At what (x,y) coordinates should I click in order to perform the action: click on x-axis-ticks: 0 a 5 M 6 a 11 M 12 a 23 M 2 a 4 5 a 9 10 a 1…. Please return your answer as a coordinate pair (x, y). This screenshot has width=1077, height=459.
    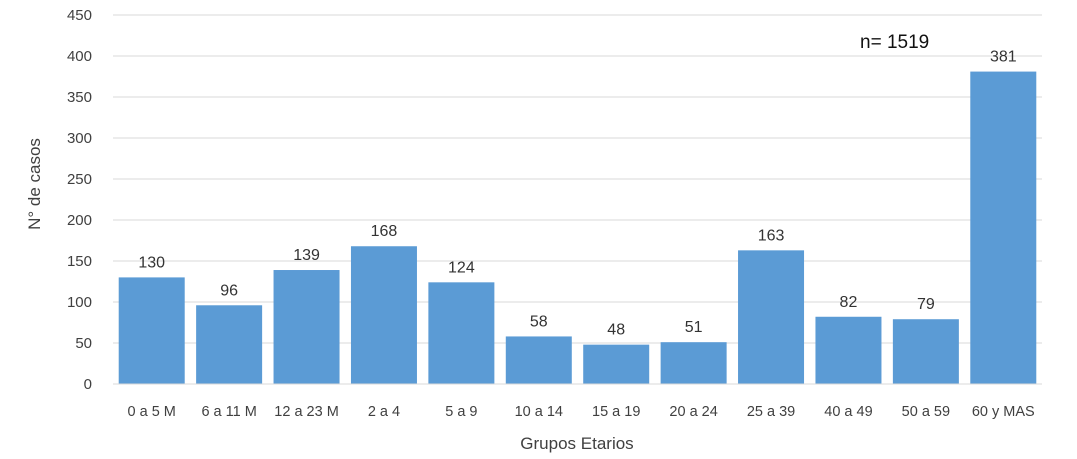
    Looking at the image, I should click on (581, 412).